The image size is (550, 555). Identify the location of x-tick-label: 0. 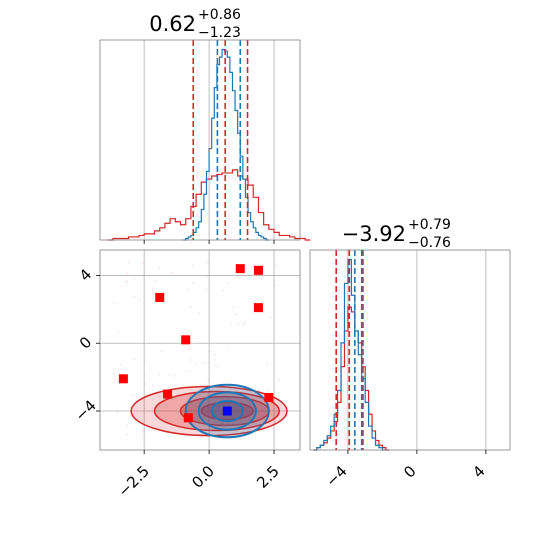
(409, 471).